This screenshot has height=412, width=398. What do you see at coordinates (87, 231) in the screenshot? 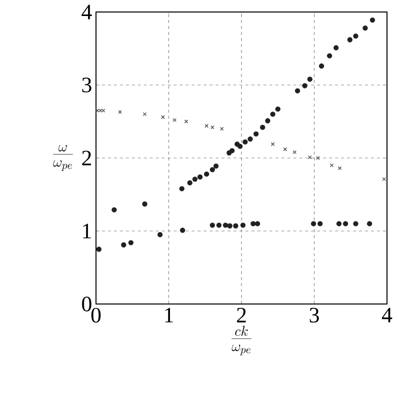
I see `y-tick-label: 1` at bounding box center [87, 231].